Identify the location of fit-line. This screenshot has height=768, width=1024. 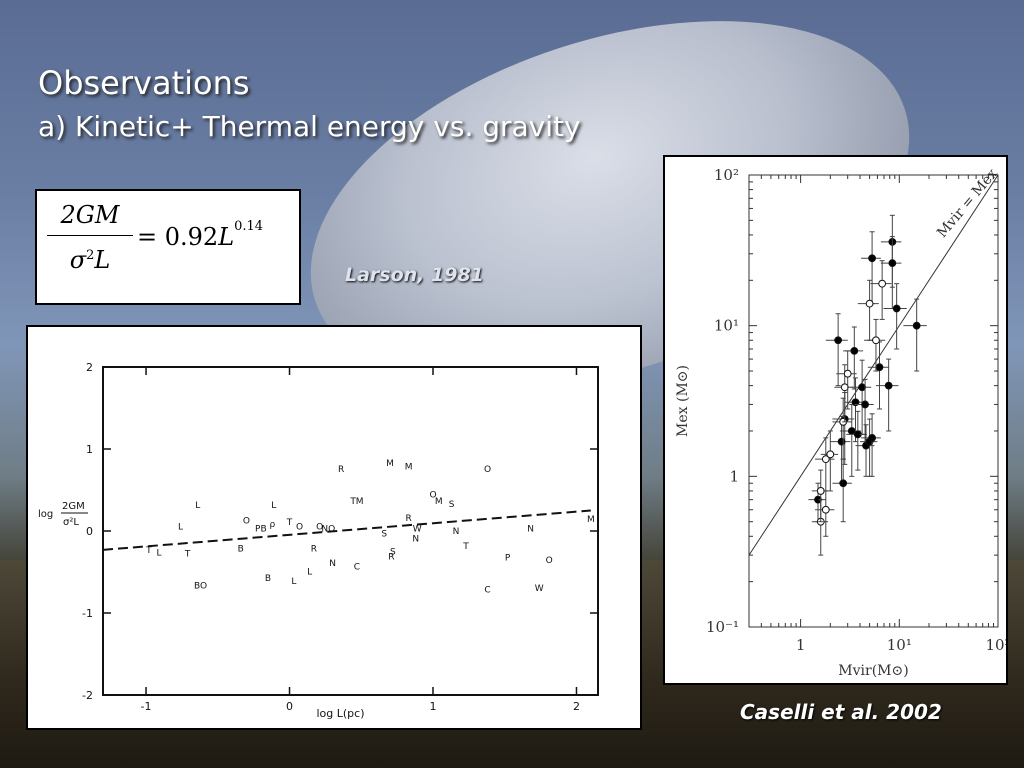
(346, 530).